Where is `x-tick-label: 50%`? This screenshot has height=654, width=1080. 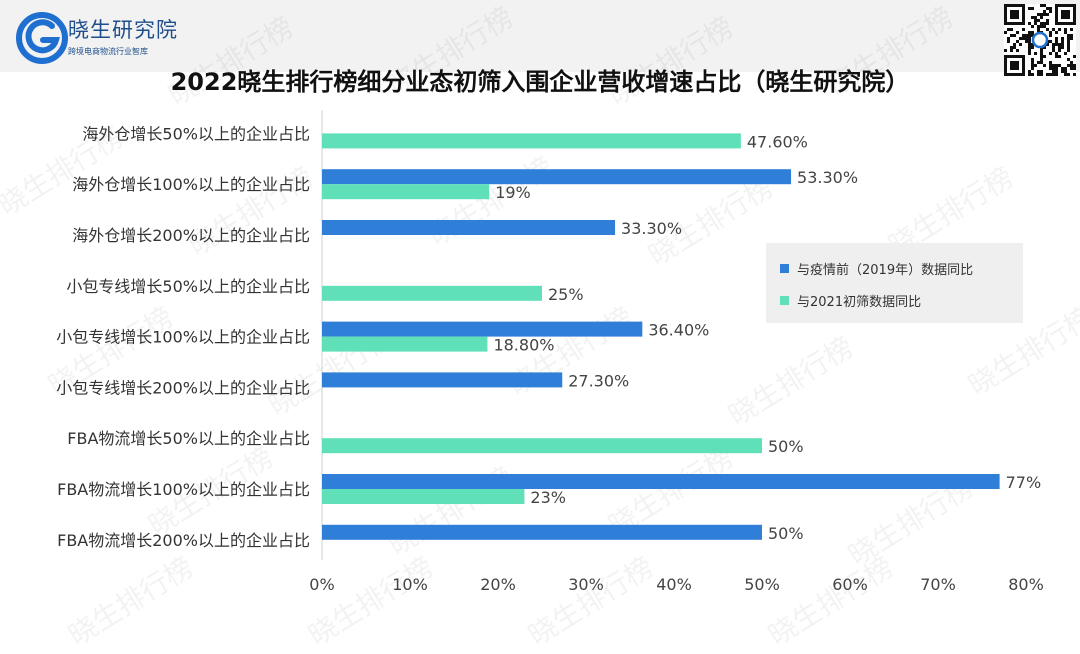
x-tick-label: 50% is located at coordinates (762, 584).